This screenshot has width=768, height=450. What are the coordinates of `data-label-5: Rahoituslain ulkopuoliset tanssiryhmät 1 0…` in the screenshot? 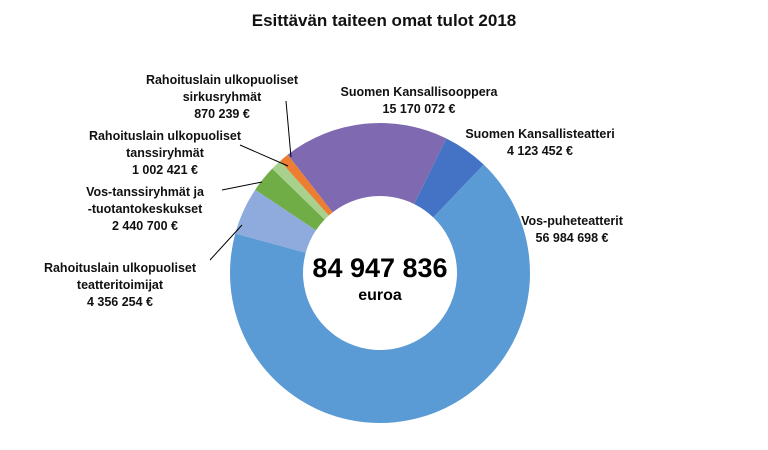 It's located at (165, 153).